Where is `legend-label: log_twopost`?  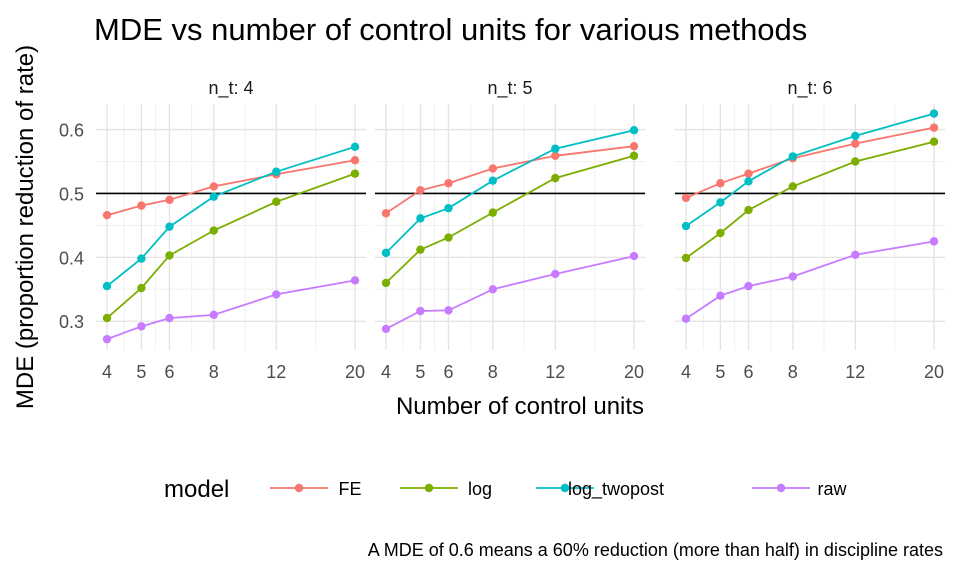
legend-label: log_twopost is located at coordinates (616, 489).